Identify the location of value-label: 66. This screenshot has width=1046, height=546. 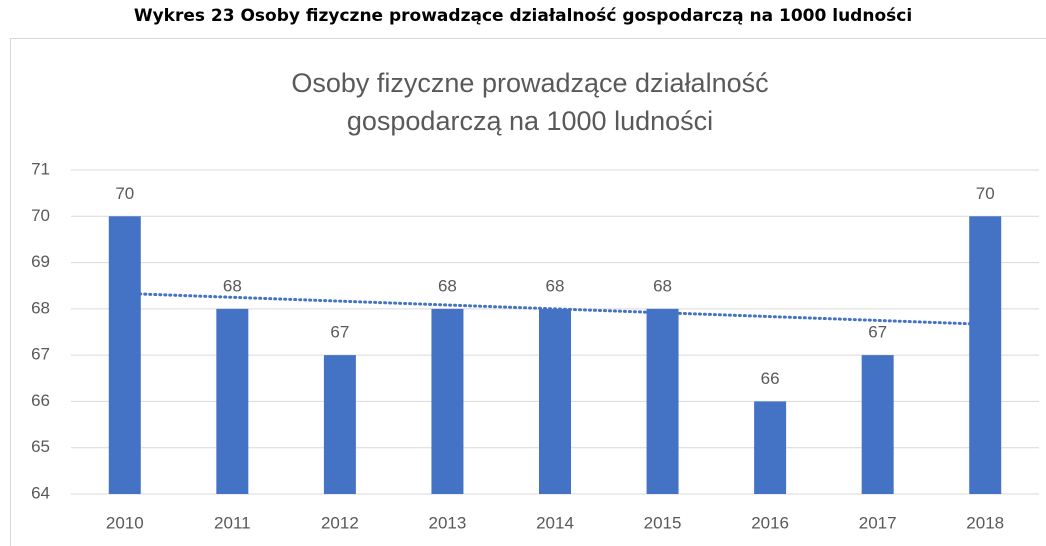
(770, 378).